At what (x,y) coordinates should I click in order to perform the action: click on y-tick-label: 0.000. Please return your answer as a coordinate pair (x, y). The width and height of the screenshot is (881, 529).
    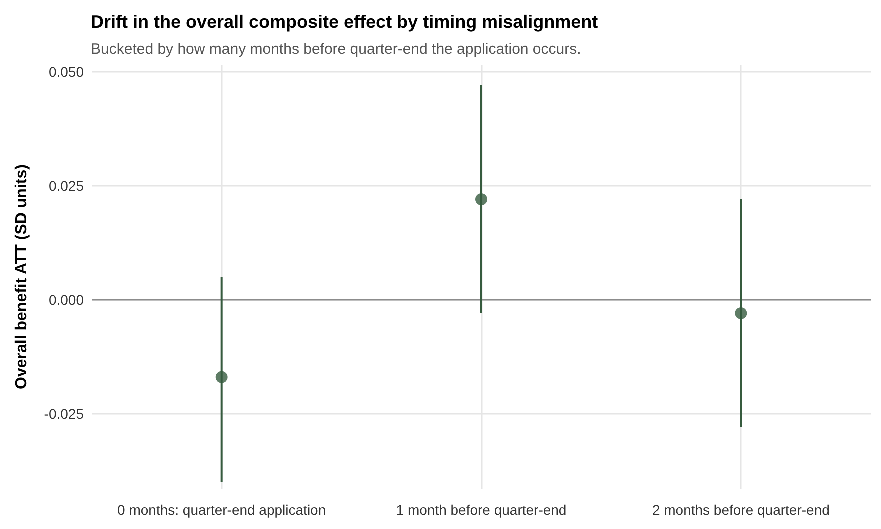
    Looking at the image, I should click on (66, 300).